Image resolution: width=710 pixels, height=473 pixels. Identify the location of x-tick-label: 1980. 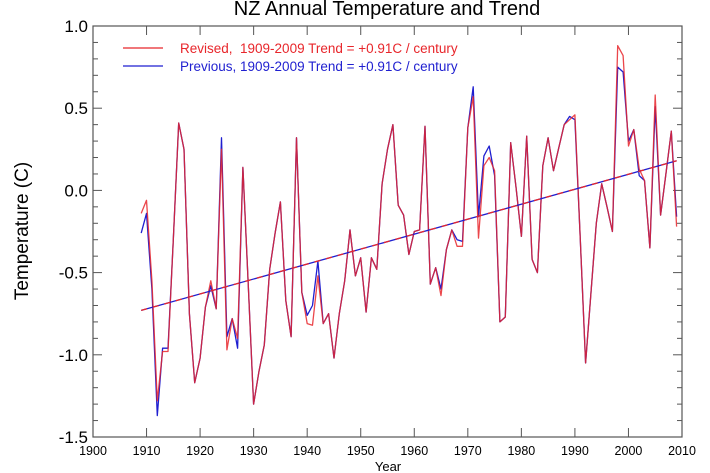
(521, 451).